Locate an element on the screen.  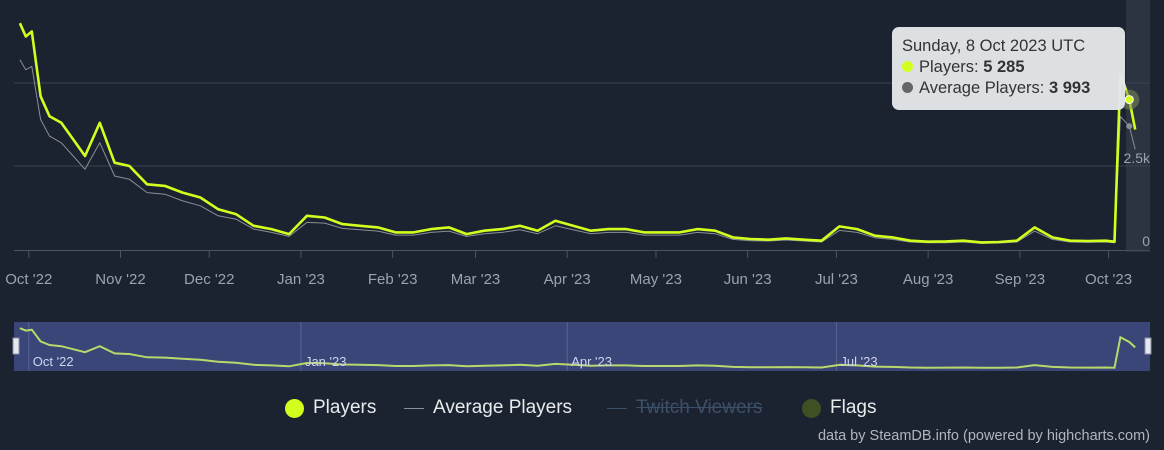
x-tick-label: Nov '22 is located at coordinates (120, 279).